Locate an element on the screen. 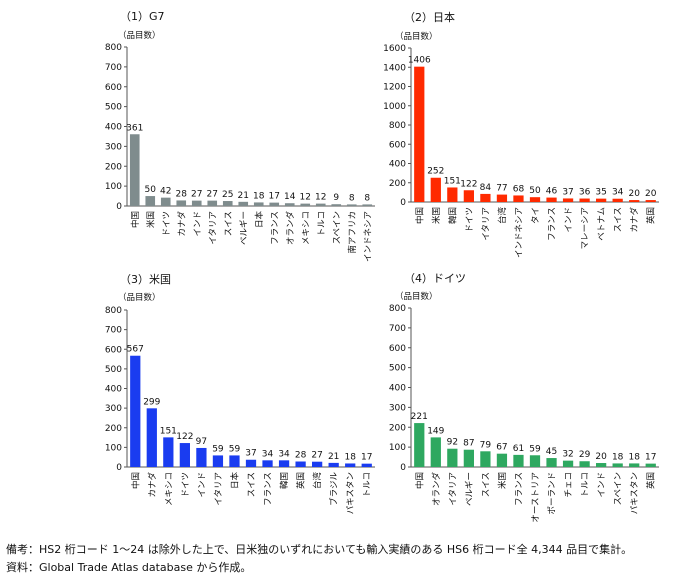 The image size is (695, 579). chart2-y-tick-label: 1000 is located at coordinates (394, 107).